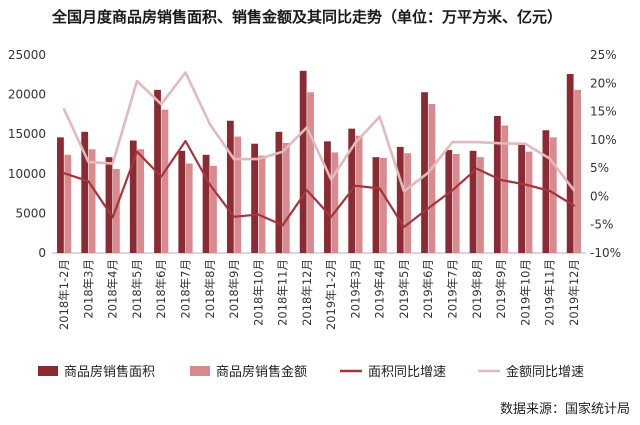 The width and height of the screenshot is (640, 425). I want to click on x-tick-label: 2019年11月, so click(550, 292).